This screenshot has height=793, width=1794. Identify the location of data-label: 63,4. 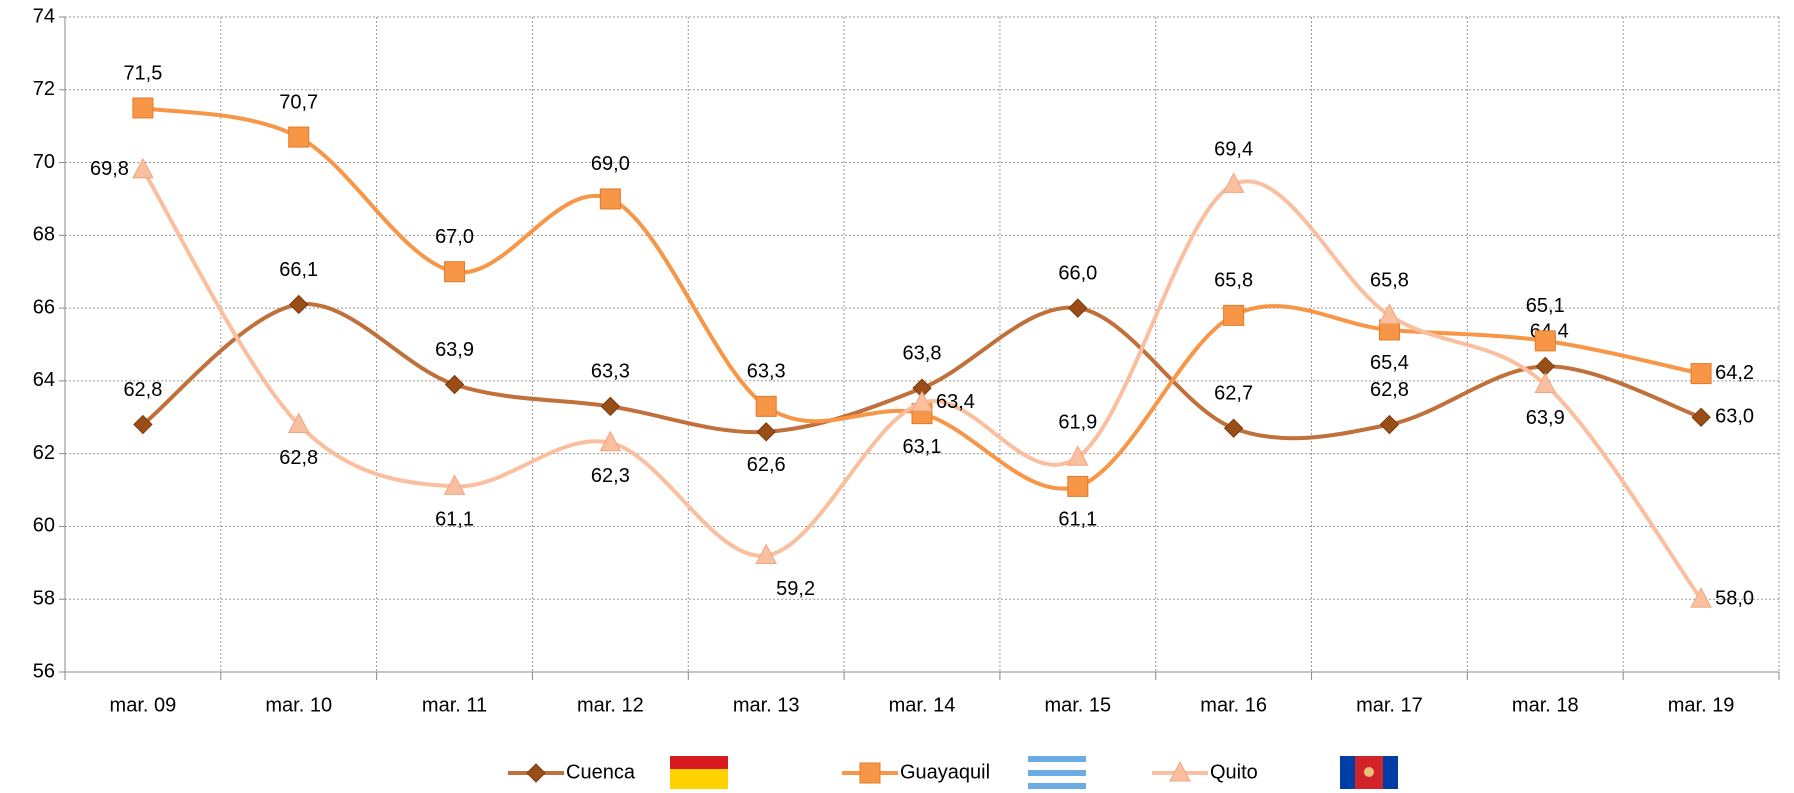
(955, 402).